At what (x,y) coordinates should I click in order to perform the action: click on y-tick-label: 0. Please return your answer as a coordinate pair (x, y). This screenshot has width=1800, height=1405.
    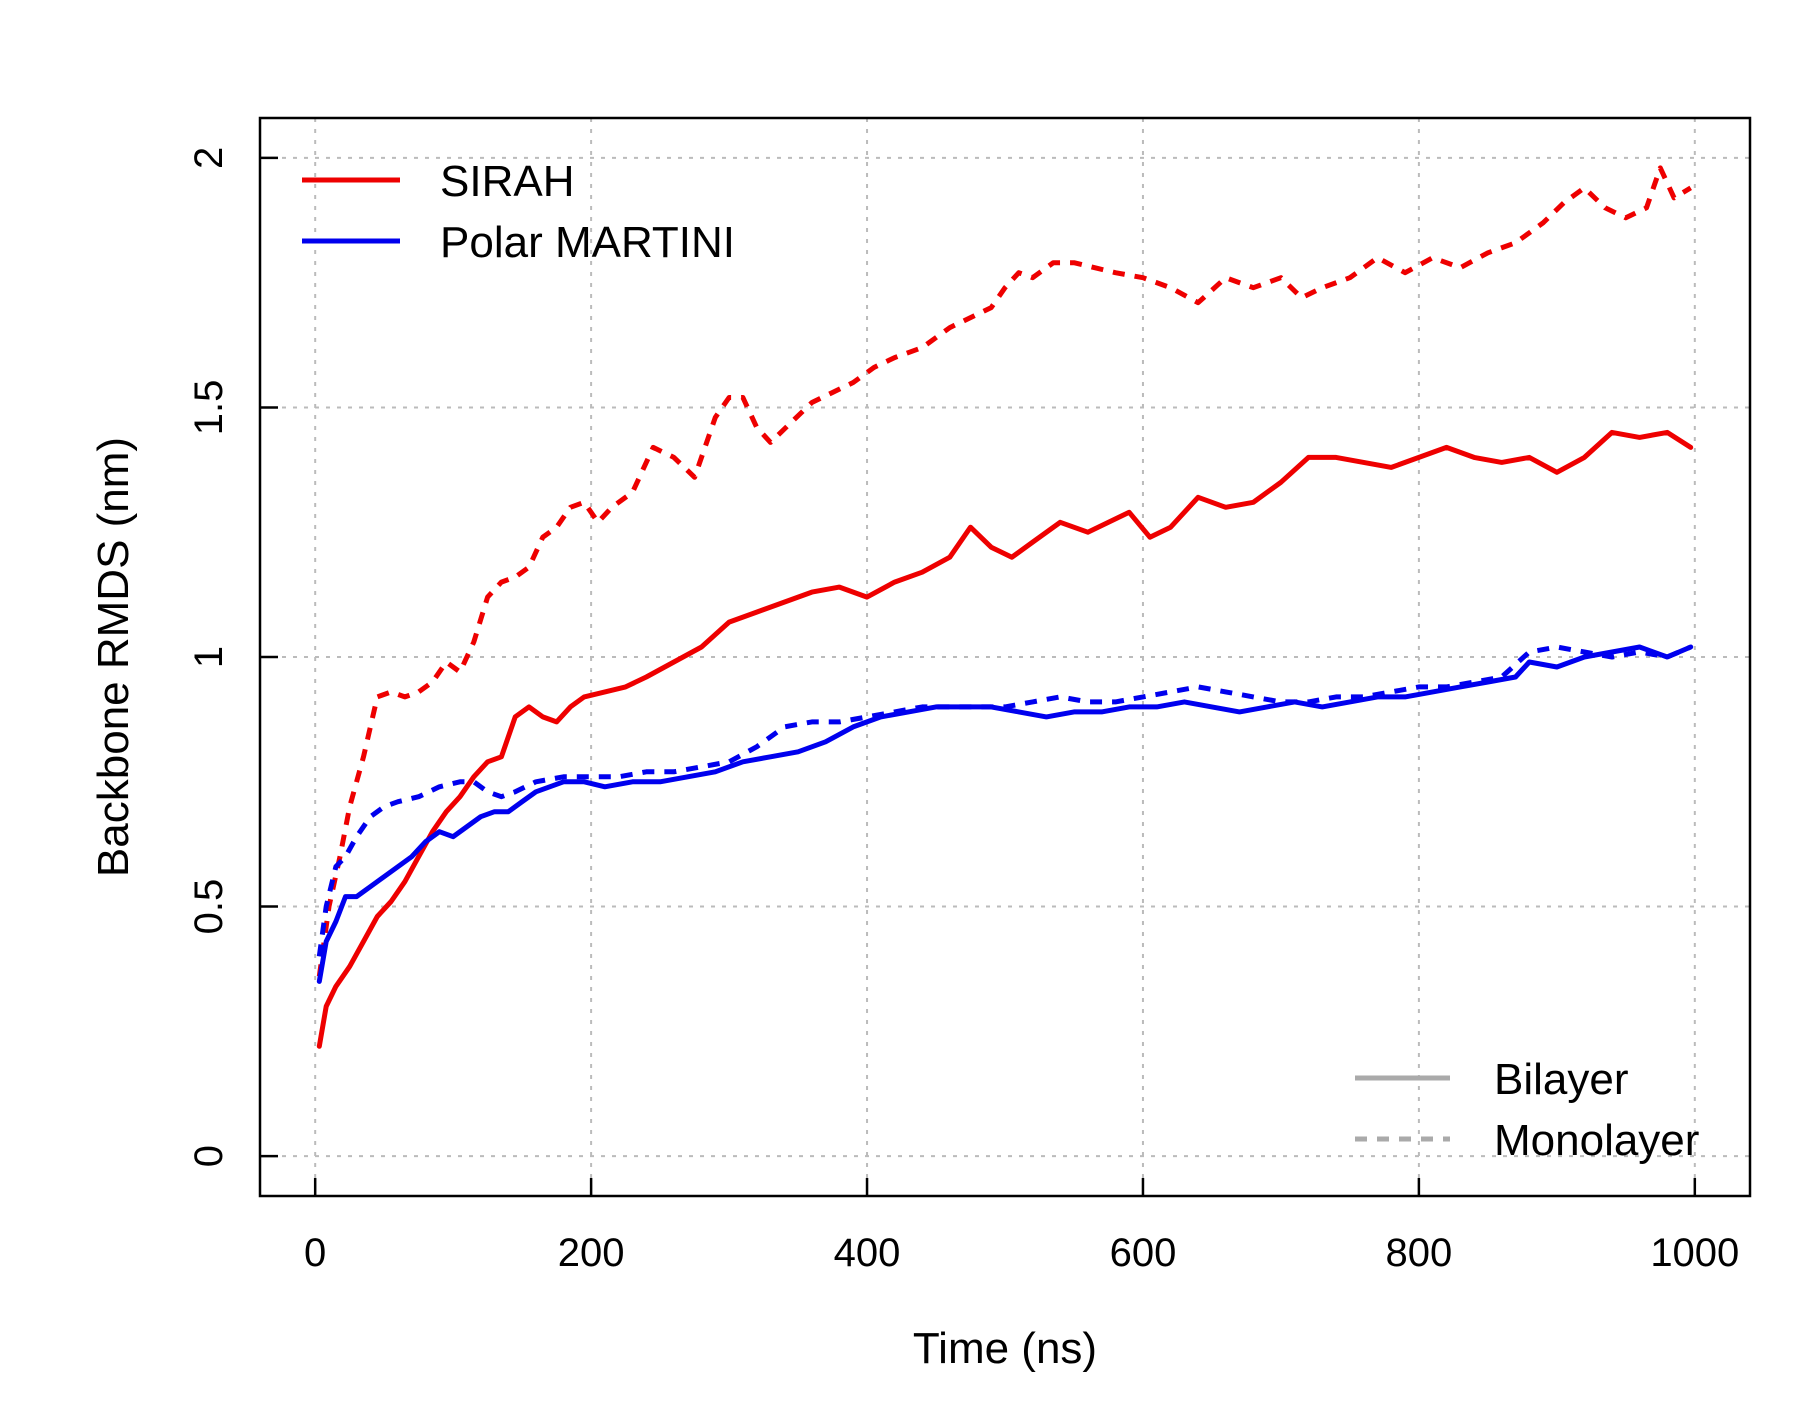
    Looking at the image, I should click on (209, 1156).